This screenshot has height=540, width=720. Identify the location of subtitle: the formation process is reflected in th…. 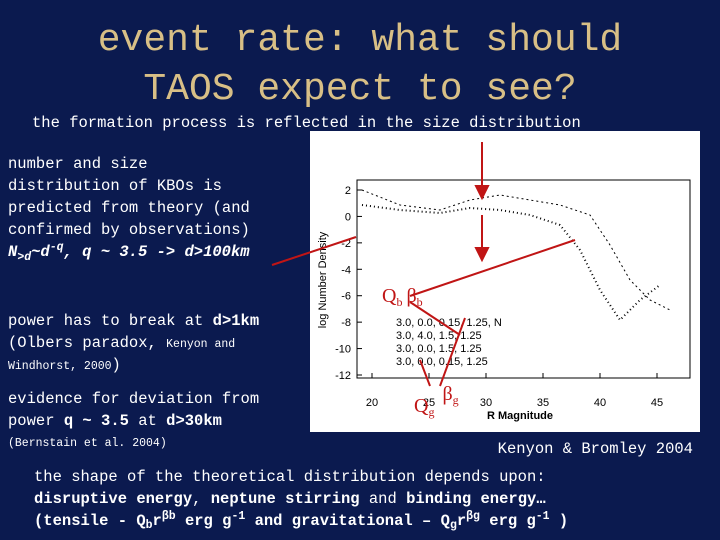
(306, 123).